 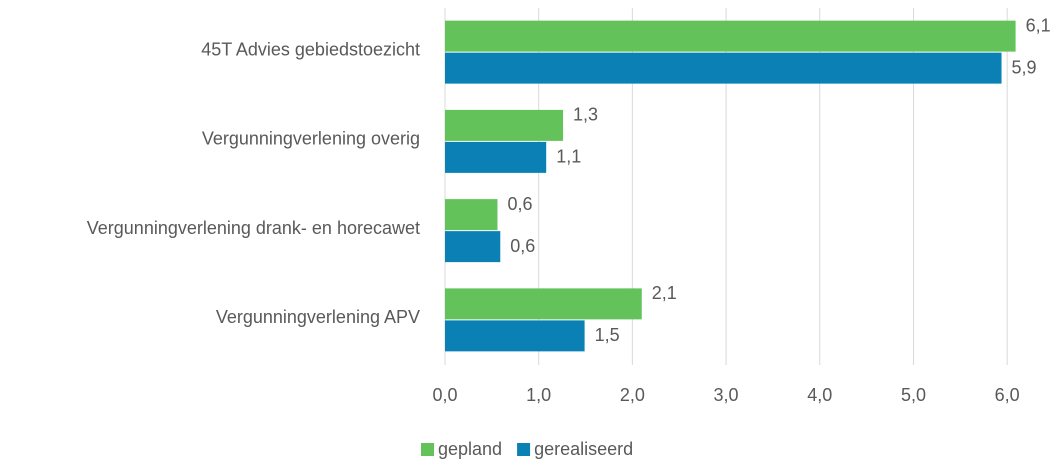 What do you see at coordinates (632, 395) in the screenshot?
I see `x-tick-label: 2,0` at bounding box center [632, 395].